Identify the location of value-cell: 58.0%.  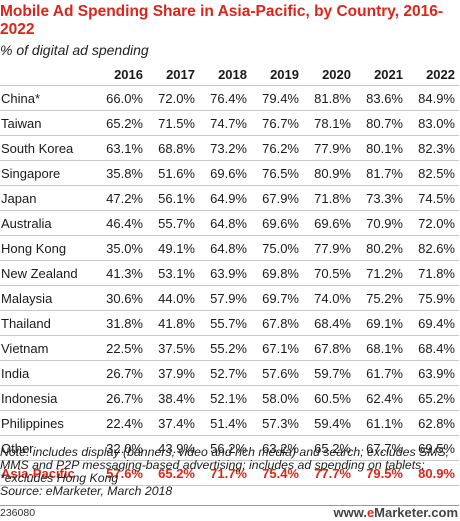
(277, 398).